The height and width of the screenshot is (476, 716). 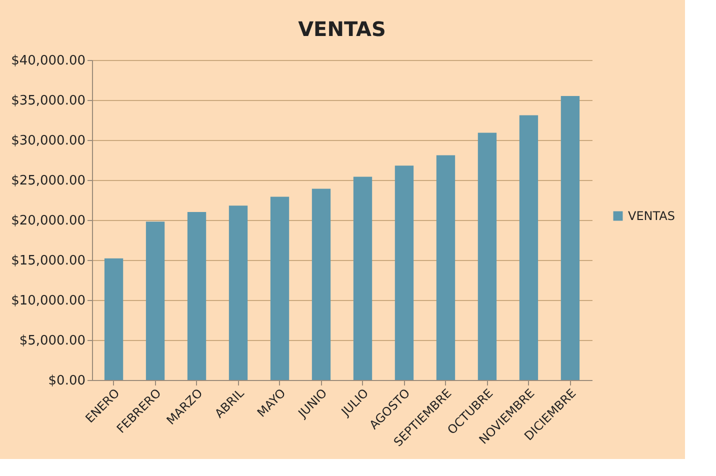 I want to click on legend-label: VENTAS, so click(x=651, y=216).